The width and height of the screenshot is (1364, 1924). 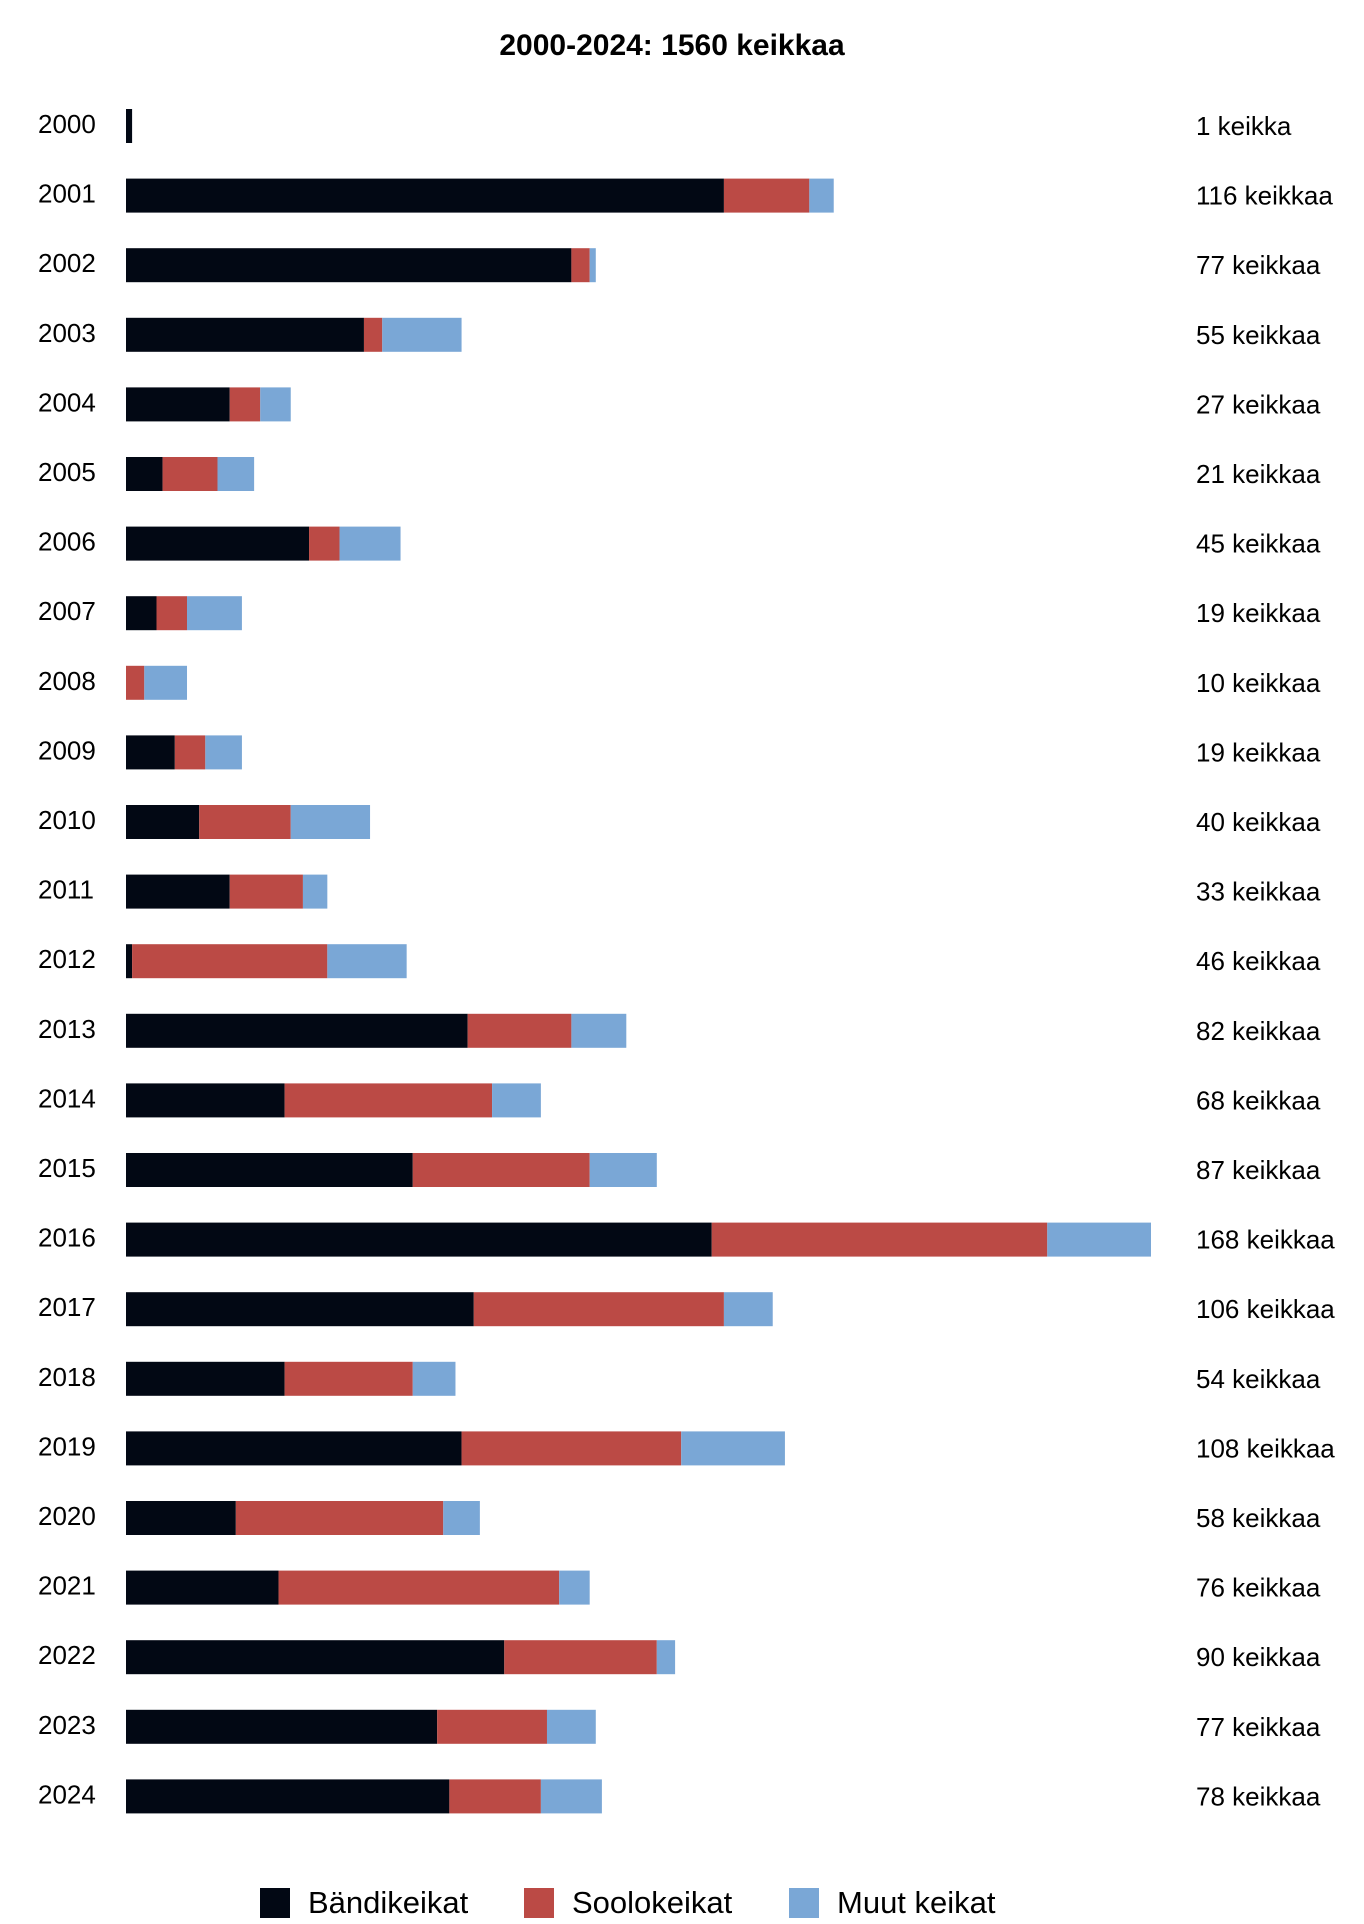 I want to click on bar-row-2019: 2019 108 keikkaa, so click(x=686, y=1448).